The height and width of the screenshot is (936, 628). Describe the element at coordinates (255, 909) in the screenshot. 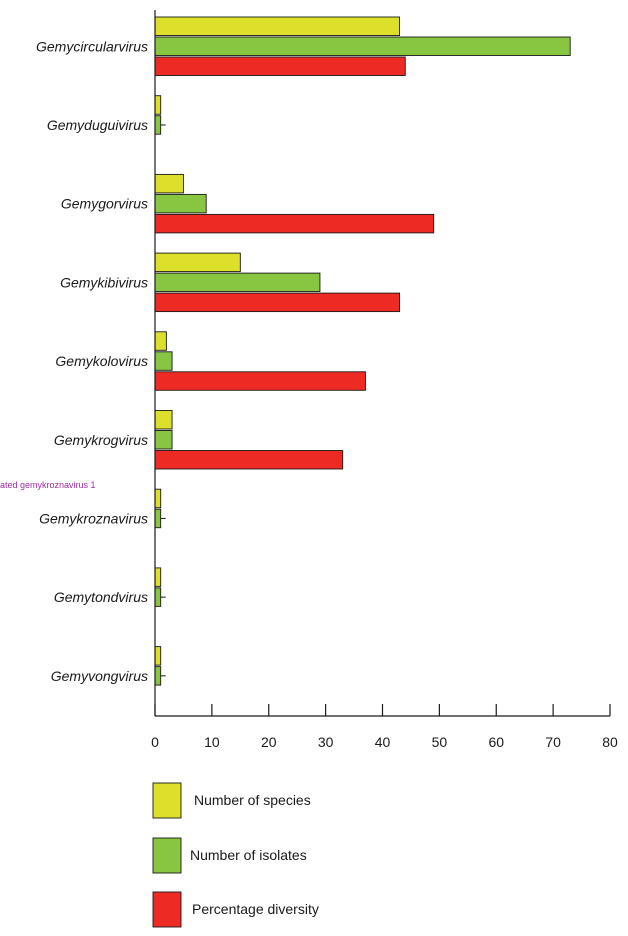

I see `legend-label: Percentage diversity` at that location.